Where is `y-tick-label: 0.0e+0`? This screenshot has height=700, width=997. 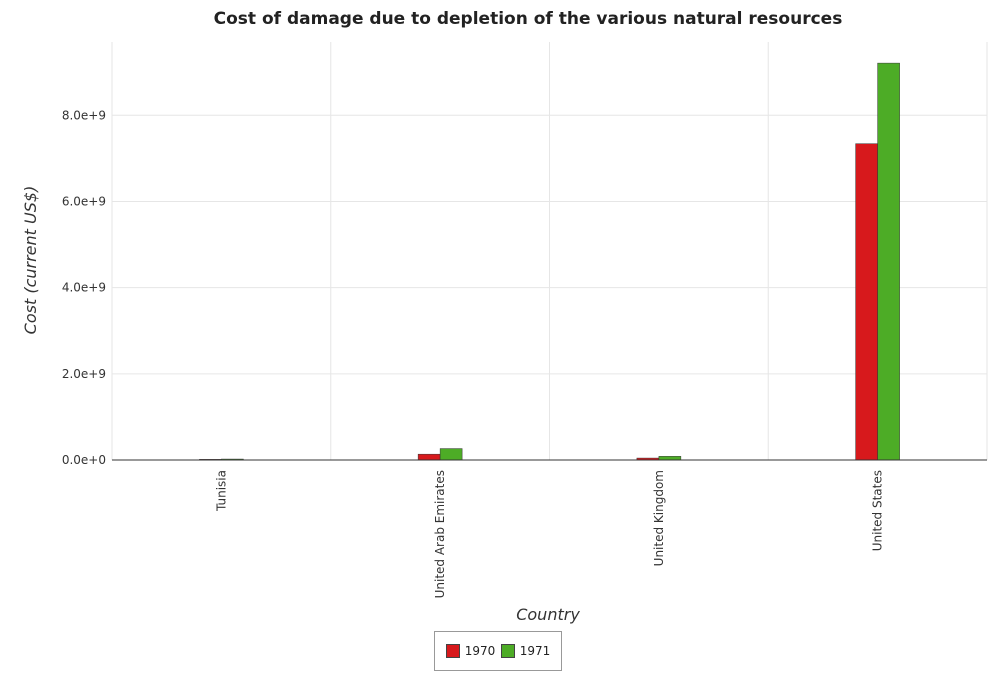 y-tick-label: 0.0e+0 is located at coordinates (84, 460).